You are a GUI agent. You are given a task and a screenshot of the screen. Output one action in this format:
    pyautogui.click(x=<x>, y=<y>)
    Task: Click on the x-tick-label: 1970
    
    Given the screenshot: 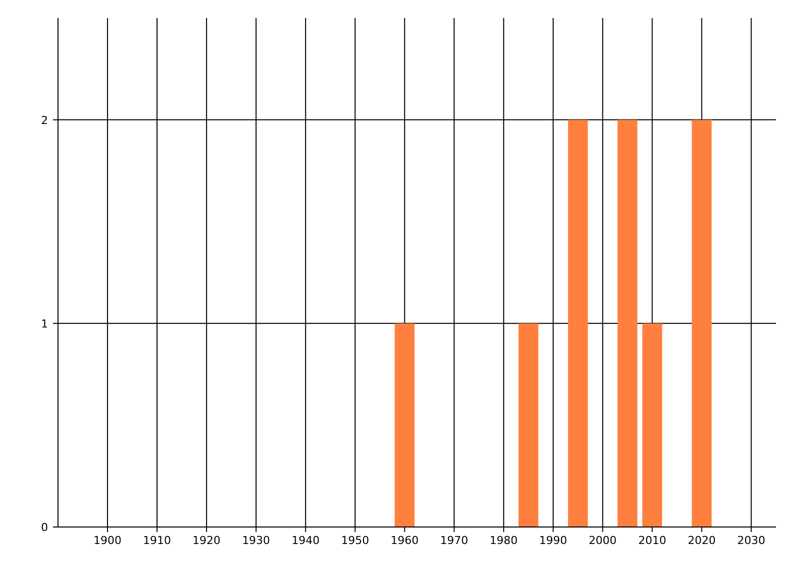 What is the action you would take?
    pyautogui.click(x=454, y=540)
    